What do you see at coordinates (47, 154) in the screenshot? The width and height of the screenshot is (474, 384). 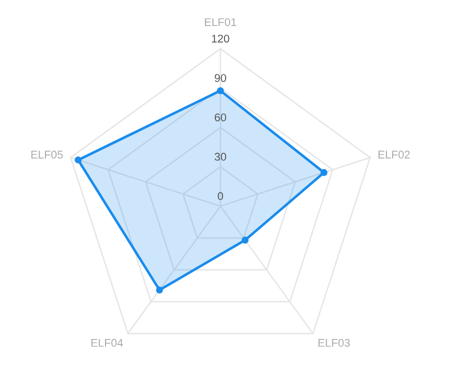 I see `spoke-label: ELF05` at bounding box center [47, 154].